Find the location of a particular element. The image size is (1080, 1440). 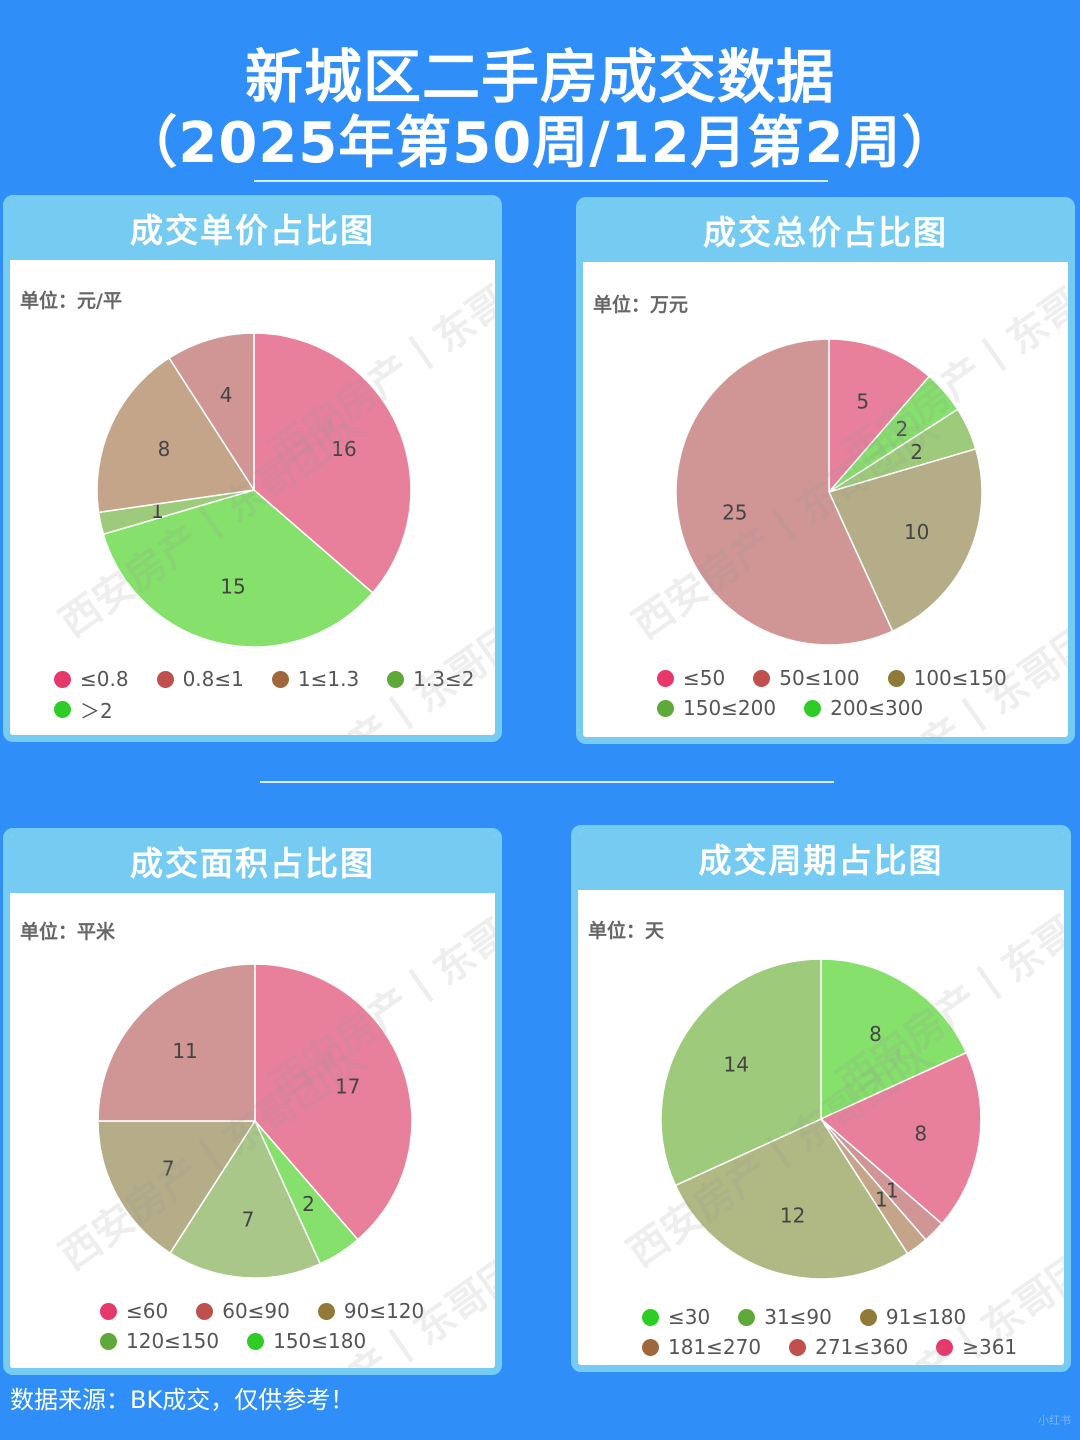

legend-item: ≥361 is located at coordinates (976, 1347).